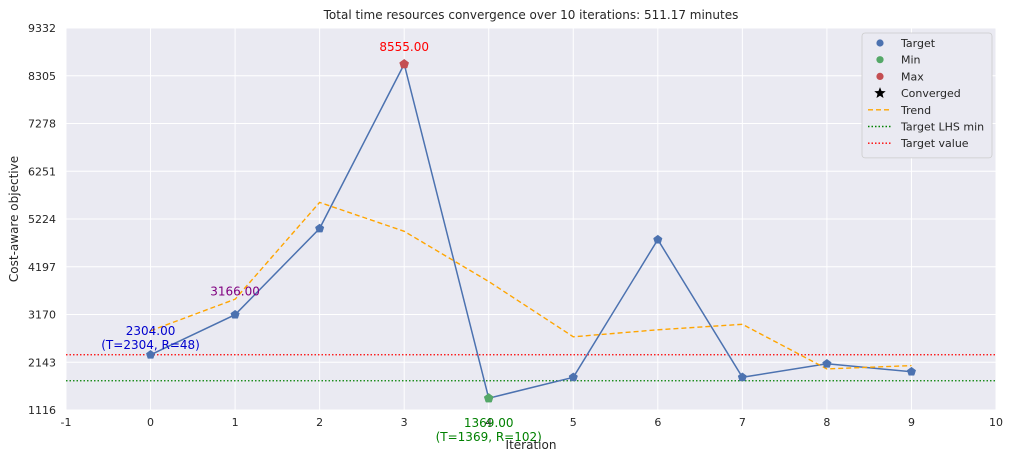  Describe the element at coordinates (532, 422) in the screenshot. I see `x-axis: -1 0 1 2 3 4 5 6 7 8 9 10` at that location.